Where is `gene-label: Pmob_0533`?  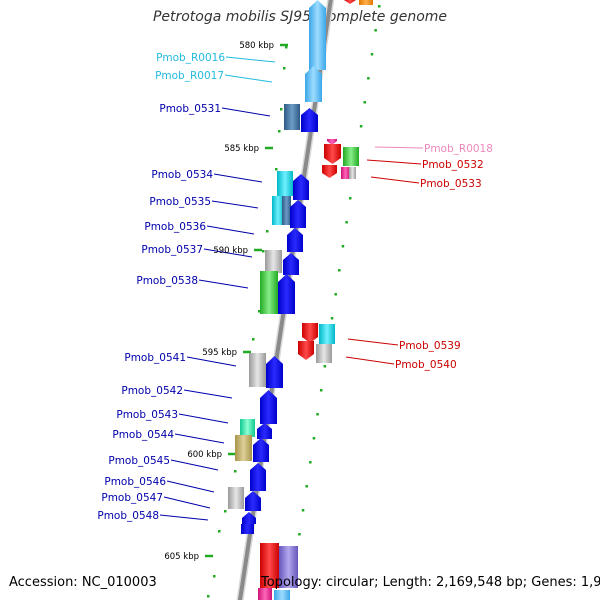
gene-label: Pmob_0533 is located at coordinates (451, 184).